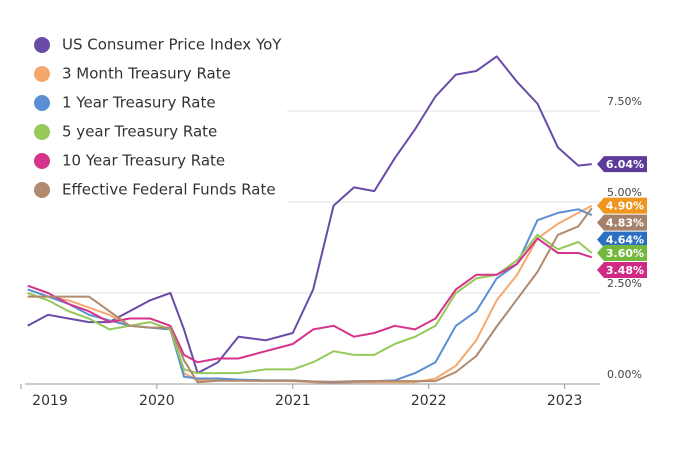 This screenshot has height=455, width=679. I want to click on end-label: 4.83%, so click(625, 223).